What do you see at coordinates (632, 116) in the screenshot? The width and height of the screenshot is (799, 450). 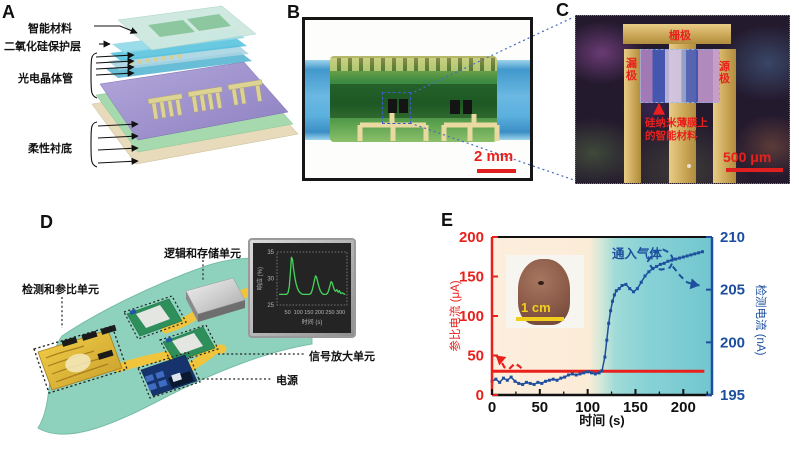 I see `drain-electrode-bar` at bounding box center [632, 116].